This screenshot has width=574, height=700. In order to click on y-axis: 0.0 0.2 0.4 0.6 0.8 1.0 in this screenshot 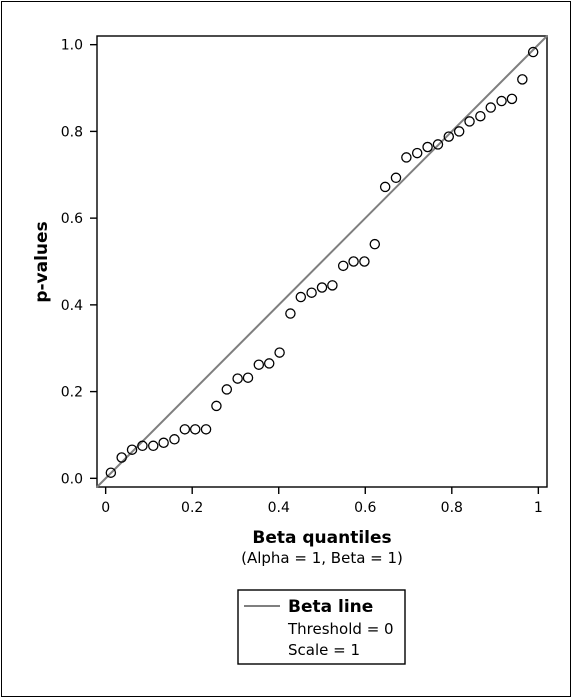, I will do `click(79, 262)`.